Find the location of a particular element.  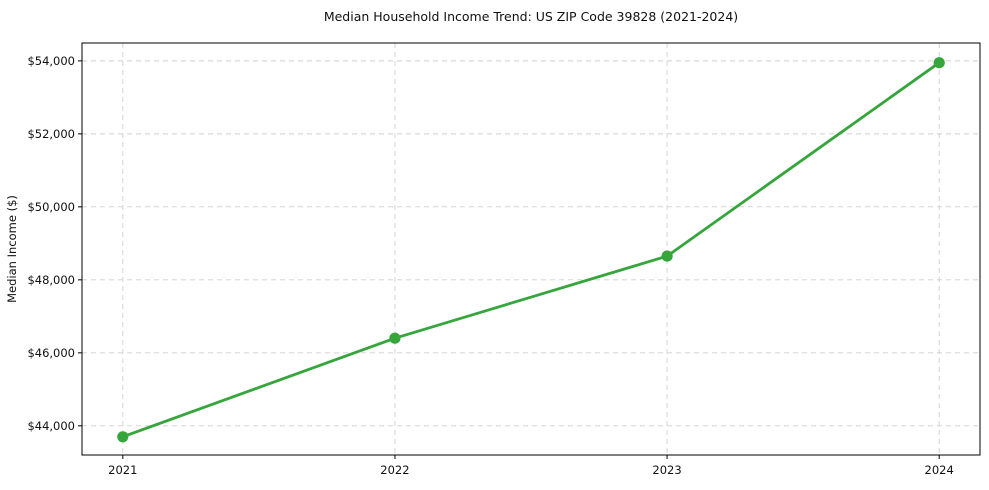

x-tick-label: 2023 is located at coordinates (666, 470).